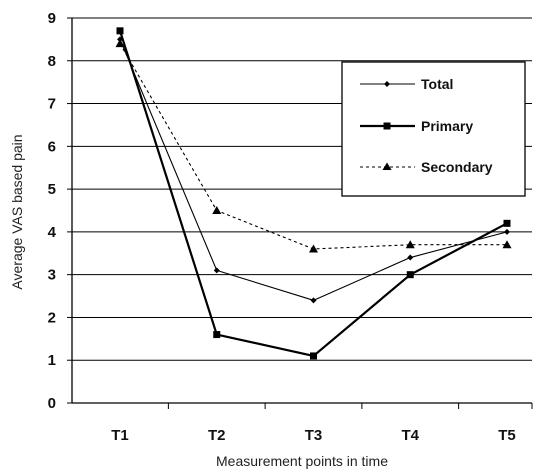 This screenshot has height=473, width=548. I want to click on y-tick-label-2: 2, so click(52, 317).